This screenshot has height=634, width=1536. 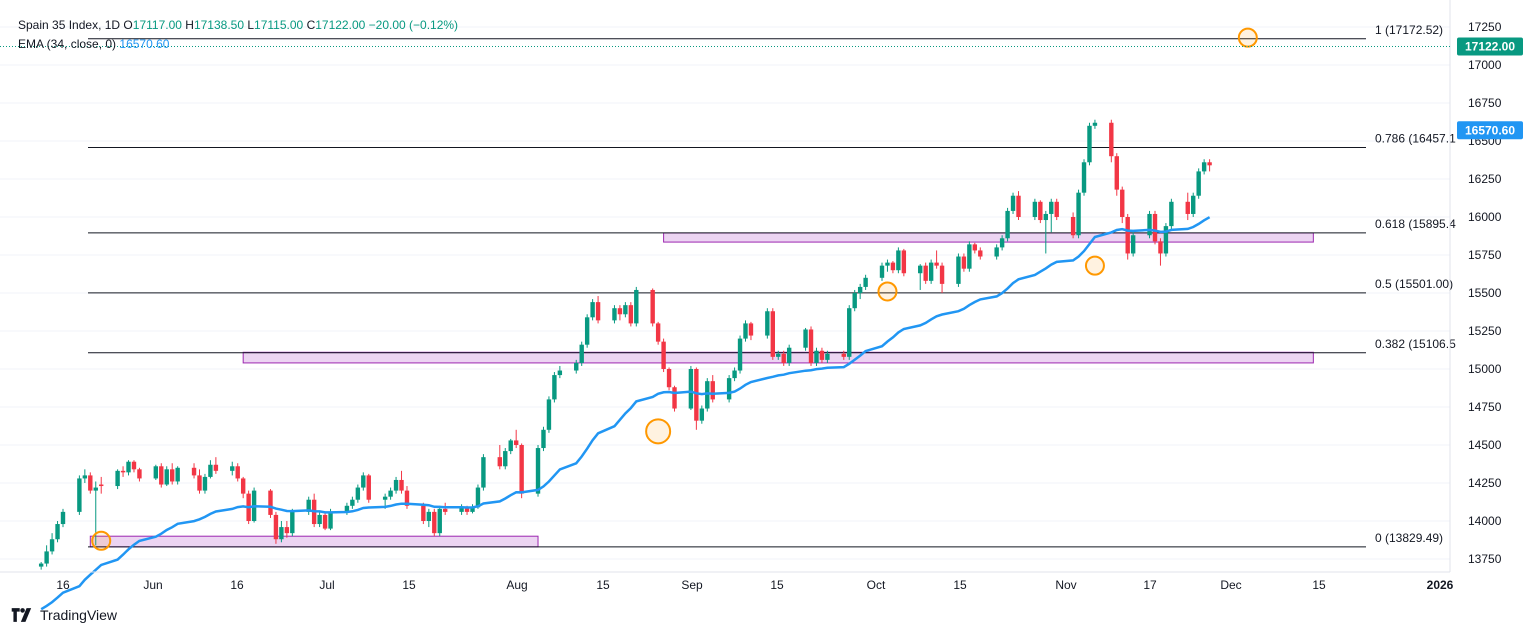 I want to click on x-tick-label: 15, so click(x=1319, y=585).